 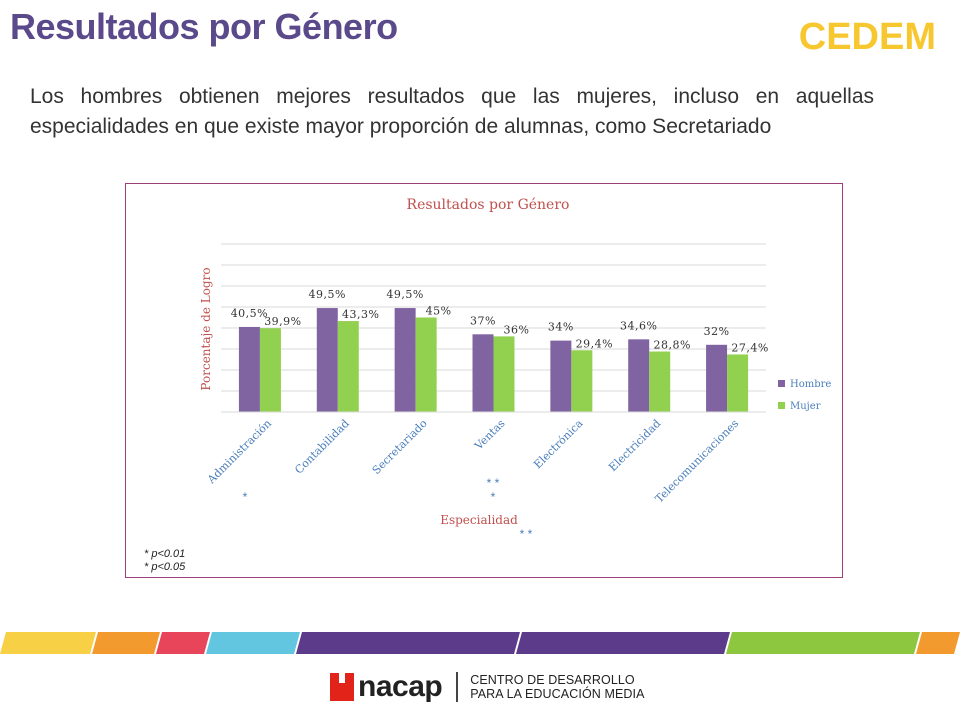 I want to click on category-label: Ventas, so click(x=489, y=435).